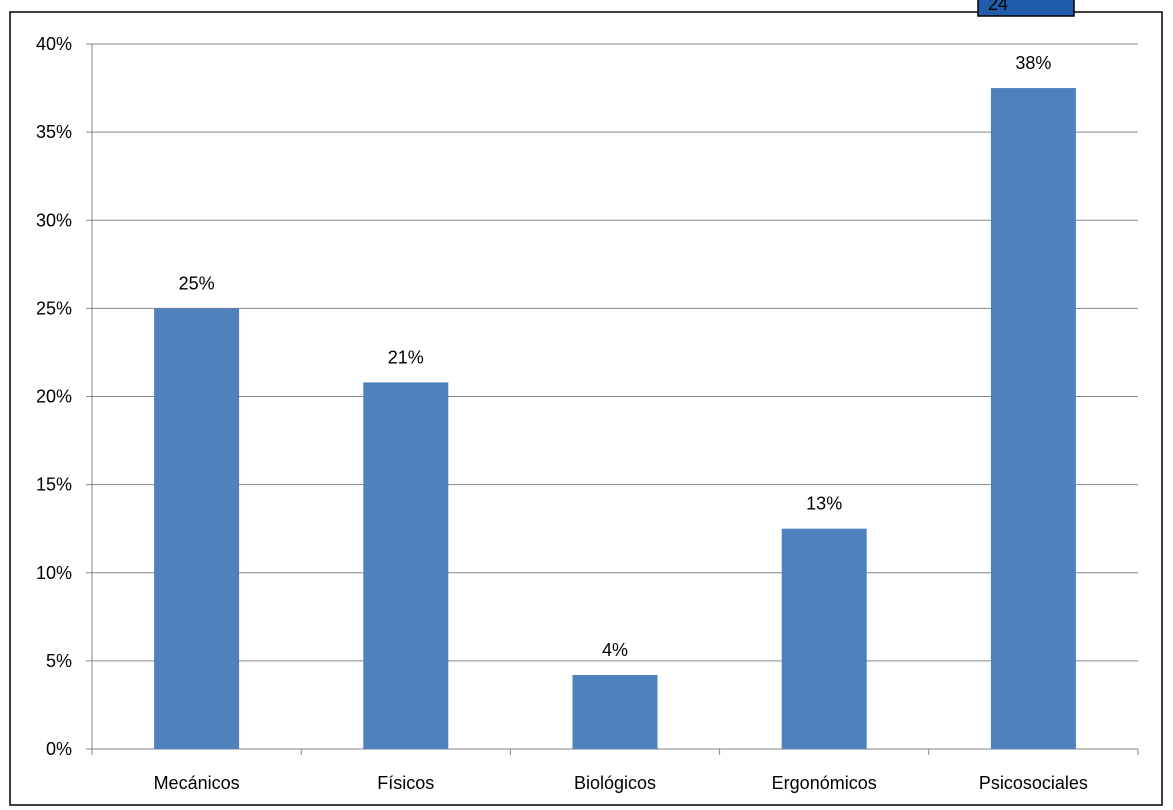 The width and height of the screenshot is (1173, 810). What do you see at coordinates (824, 783) in the screenshot?
I see `x-tick-label: Ergonómicos` at bounding box center [824, 783].